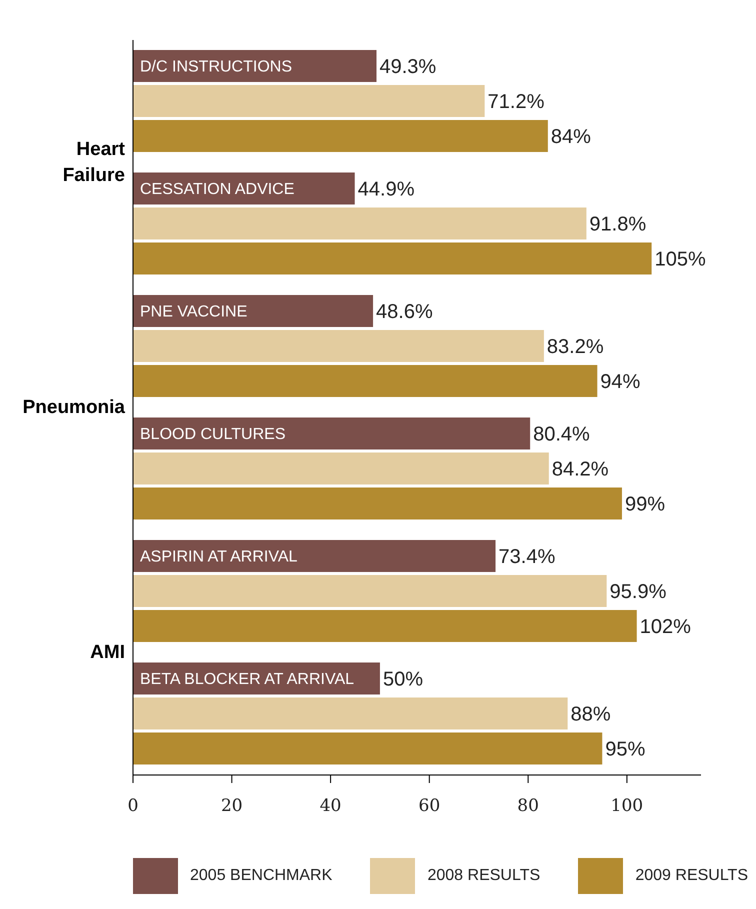 The width and height of the screenshot is (756, 909). What do you see at coordinates (403, 679) in the screenshot?
I see `data-label: 50%` at bounding box center [403, 679].